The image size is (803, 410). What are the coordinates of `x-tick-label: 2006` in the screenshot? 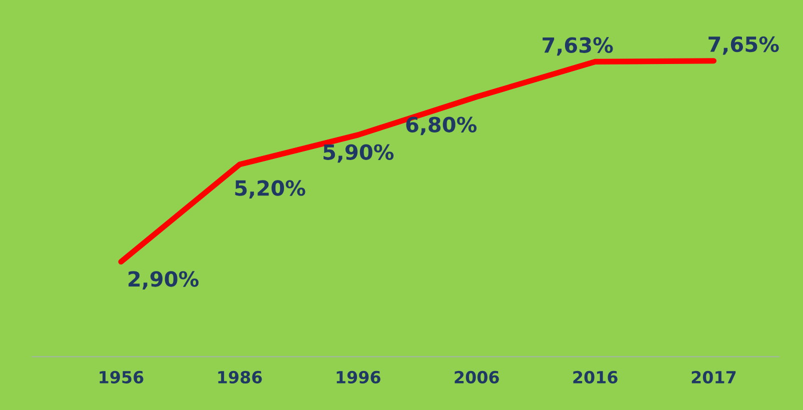 It's located at (476, 377).